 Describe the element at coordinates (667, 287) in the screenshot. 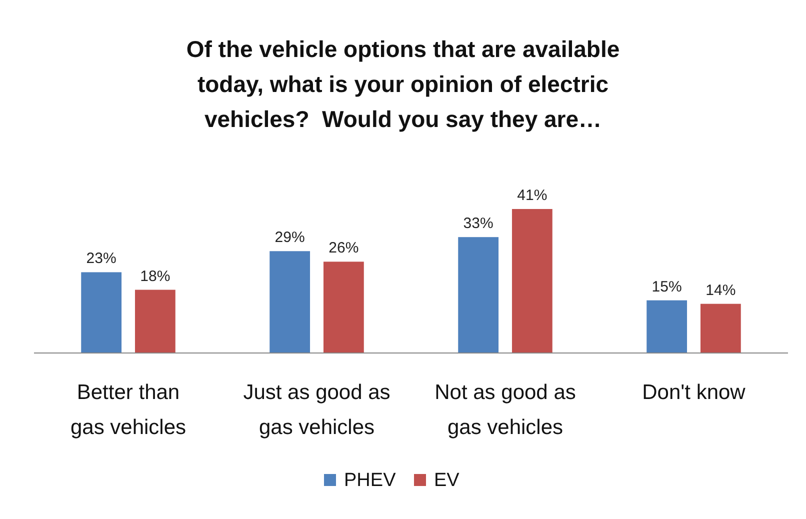

I see `data-label: 15%` at that location.